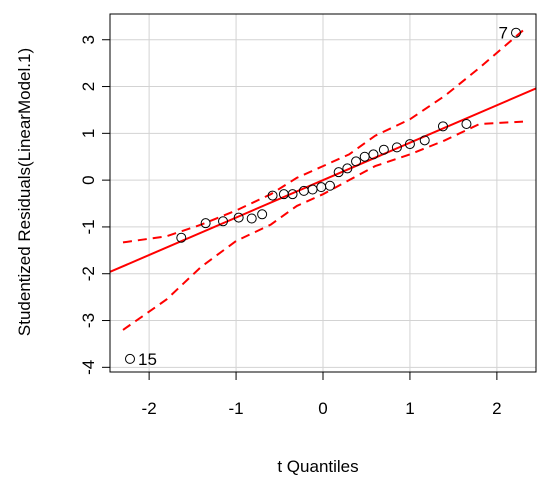 The width and height of the screenshot is (542, 480). I want to click on point-label: 7, so click(503, 33).